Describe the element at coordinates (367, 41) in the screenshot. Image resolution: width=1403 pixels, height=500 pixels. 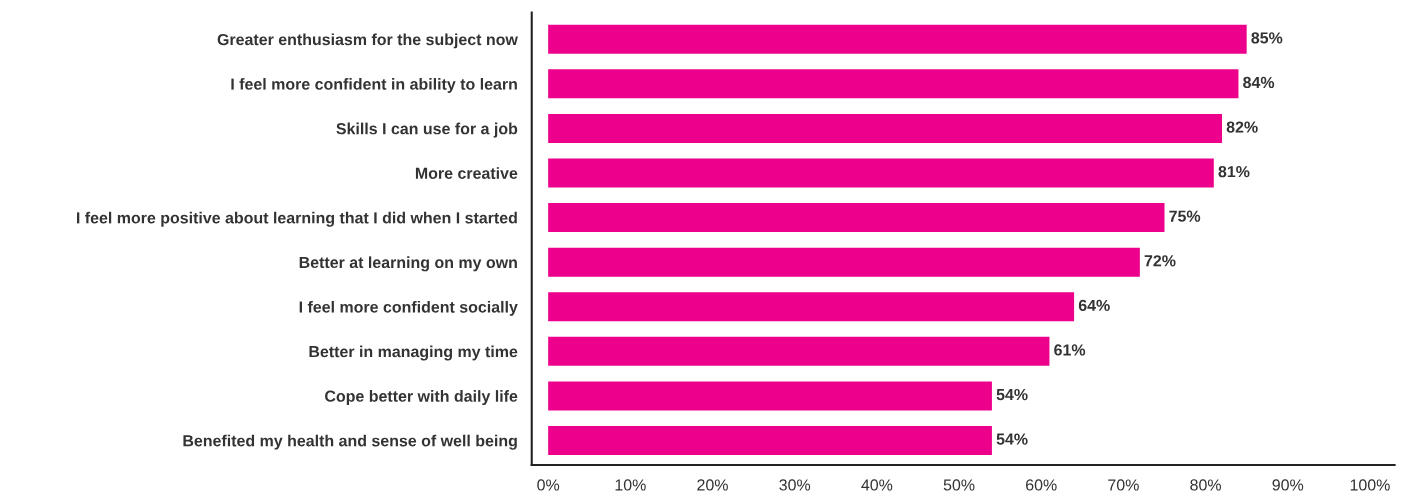
I see `y-tick-label: Greater enthusiasm for the subject now` at that location.